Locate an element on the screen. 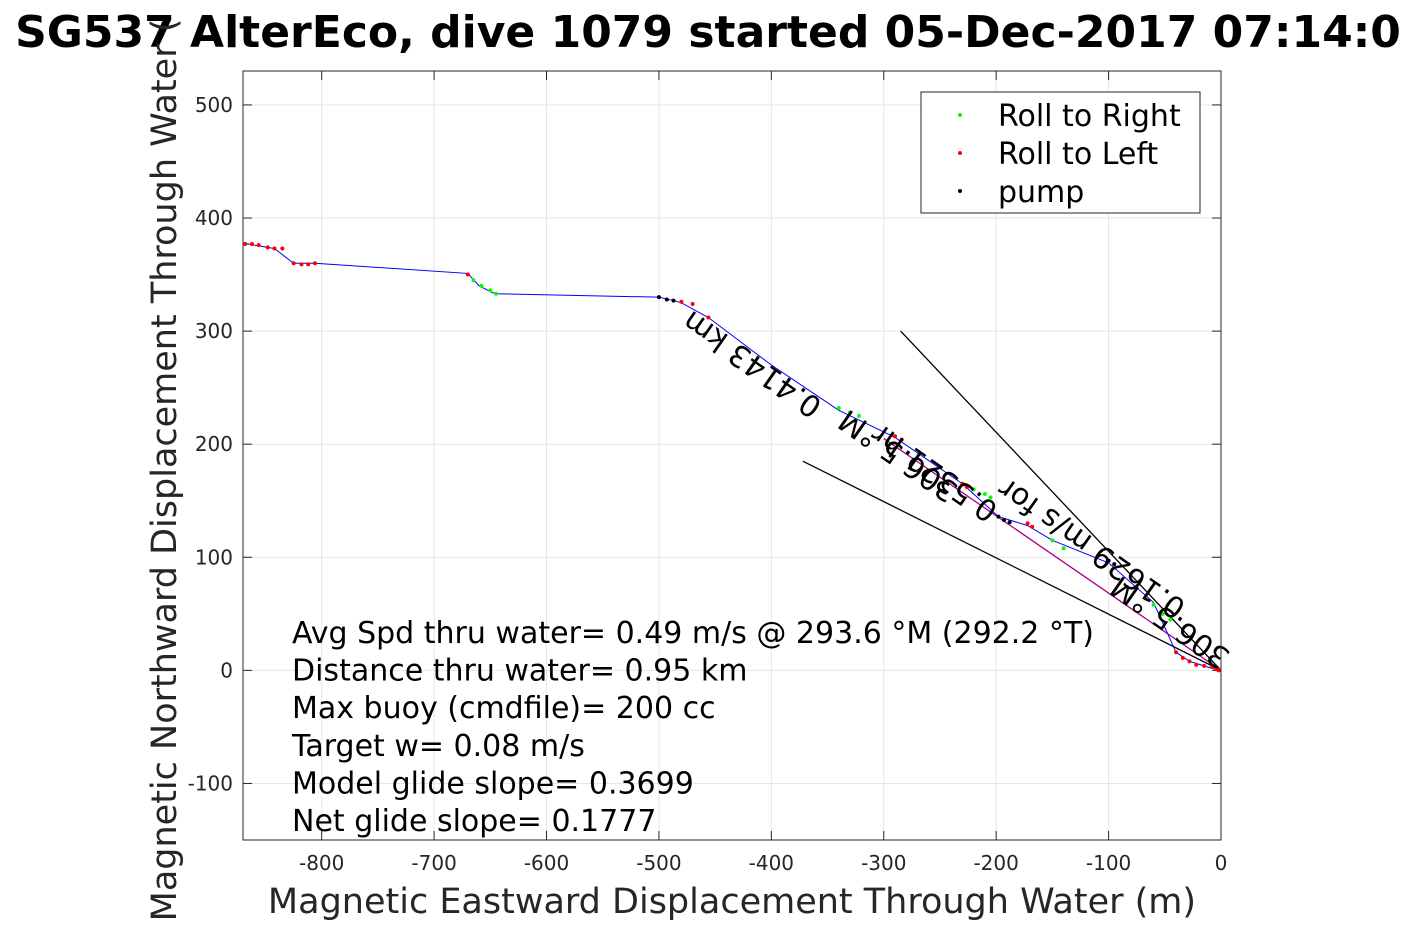 Image resolution: width=1417 pixels, height=945 pixels. y-tick-label: 500 is located at coordinates (214, 105).